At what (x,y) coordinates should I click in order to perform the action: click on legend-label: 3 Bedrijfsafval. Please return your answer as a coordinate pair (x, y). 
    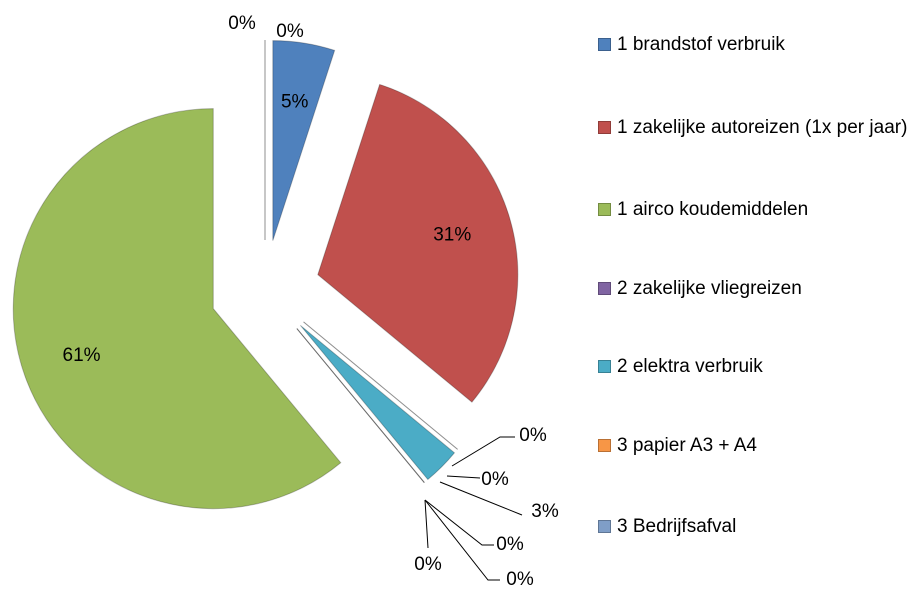
    Looking at the image, I should click on (677, 526).